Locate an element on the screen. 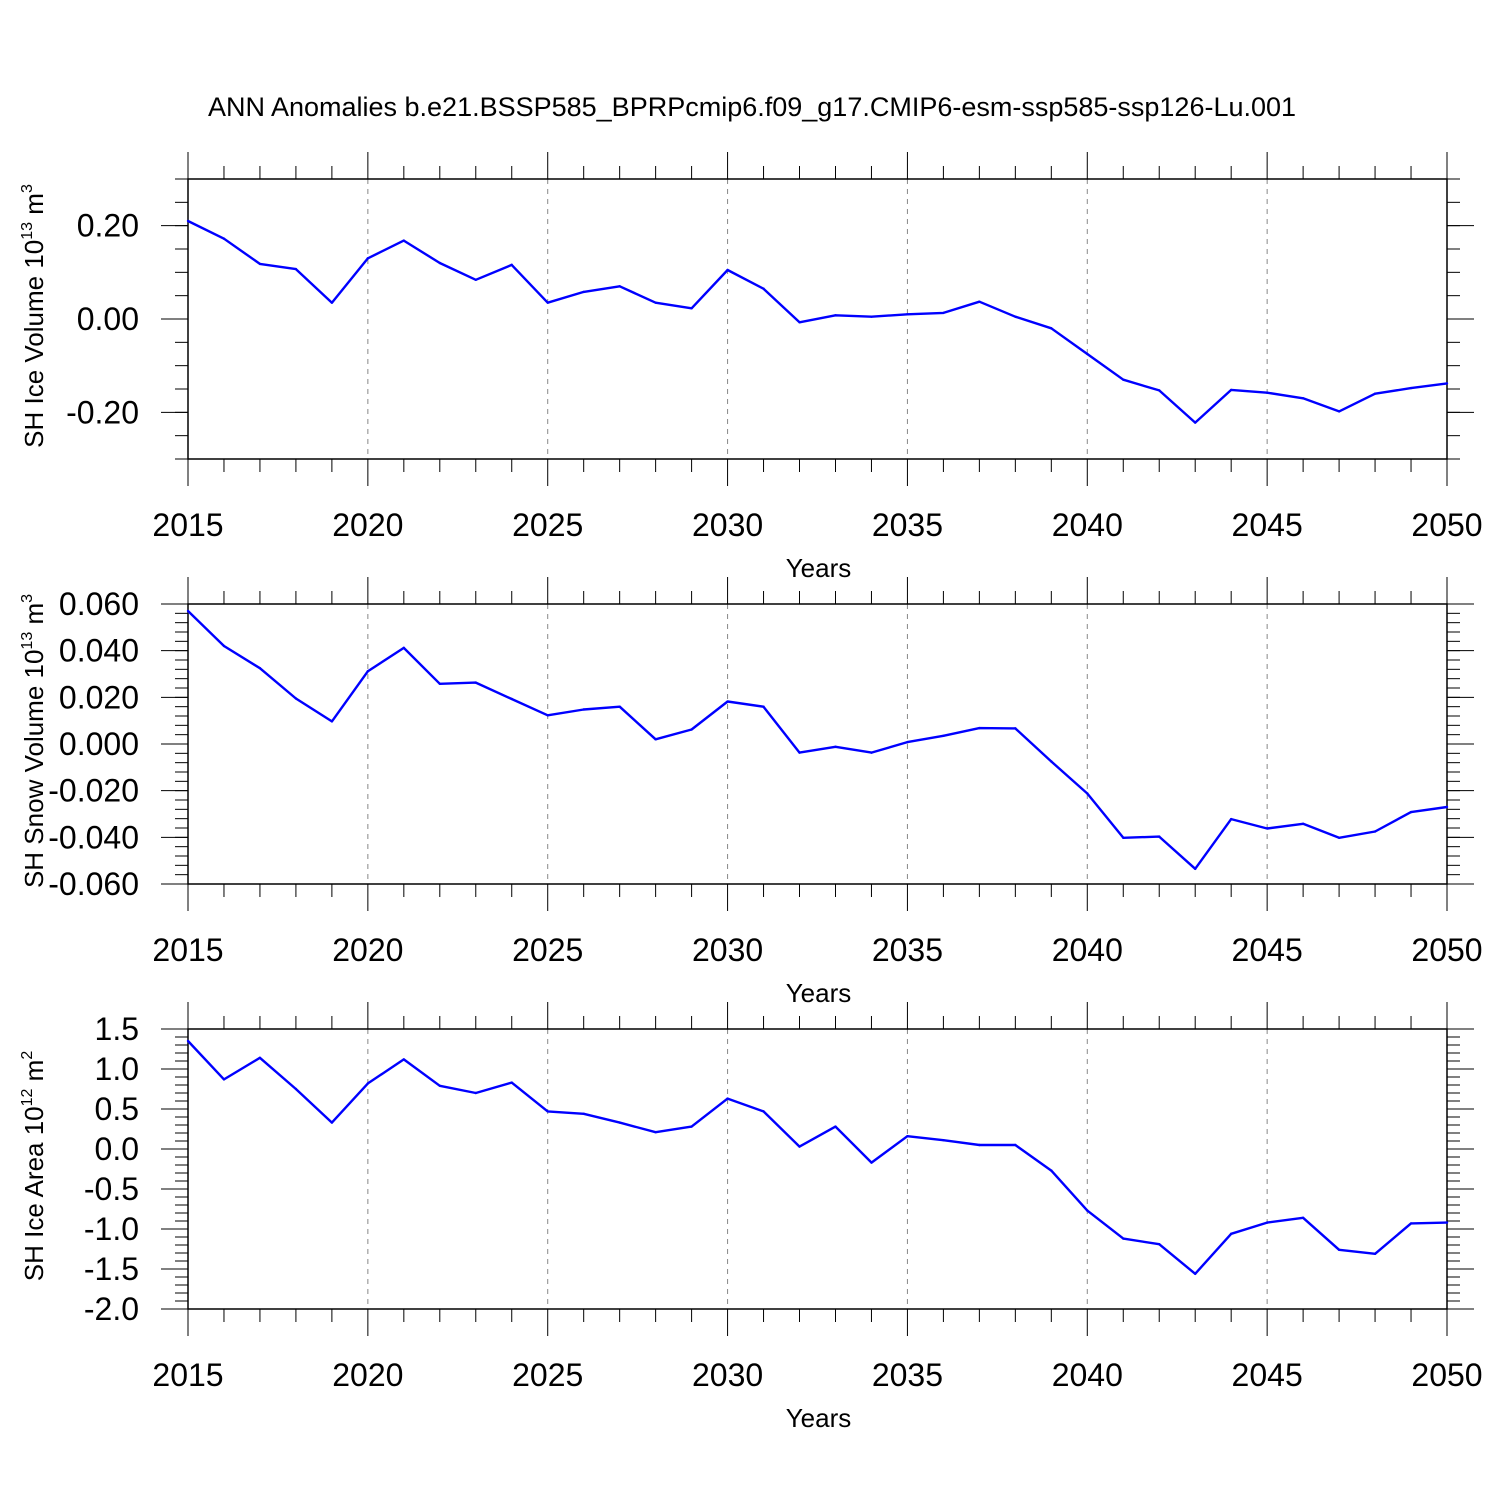 This screenshot has width=1500, height=1500. y-tick-label: 0.0 is located at coordinates (117, 1149).